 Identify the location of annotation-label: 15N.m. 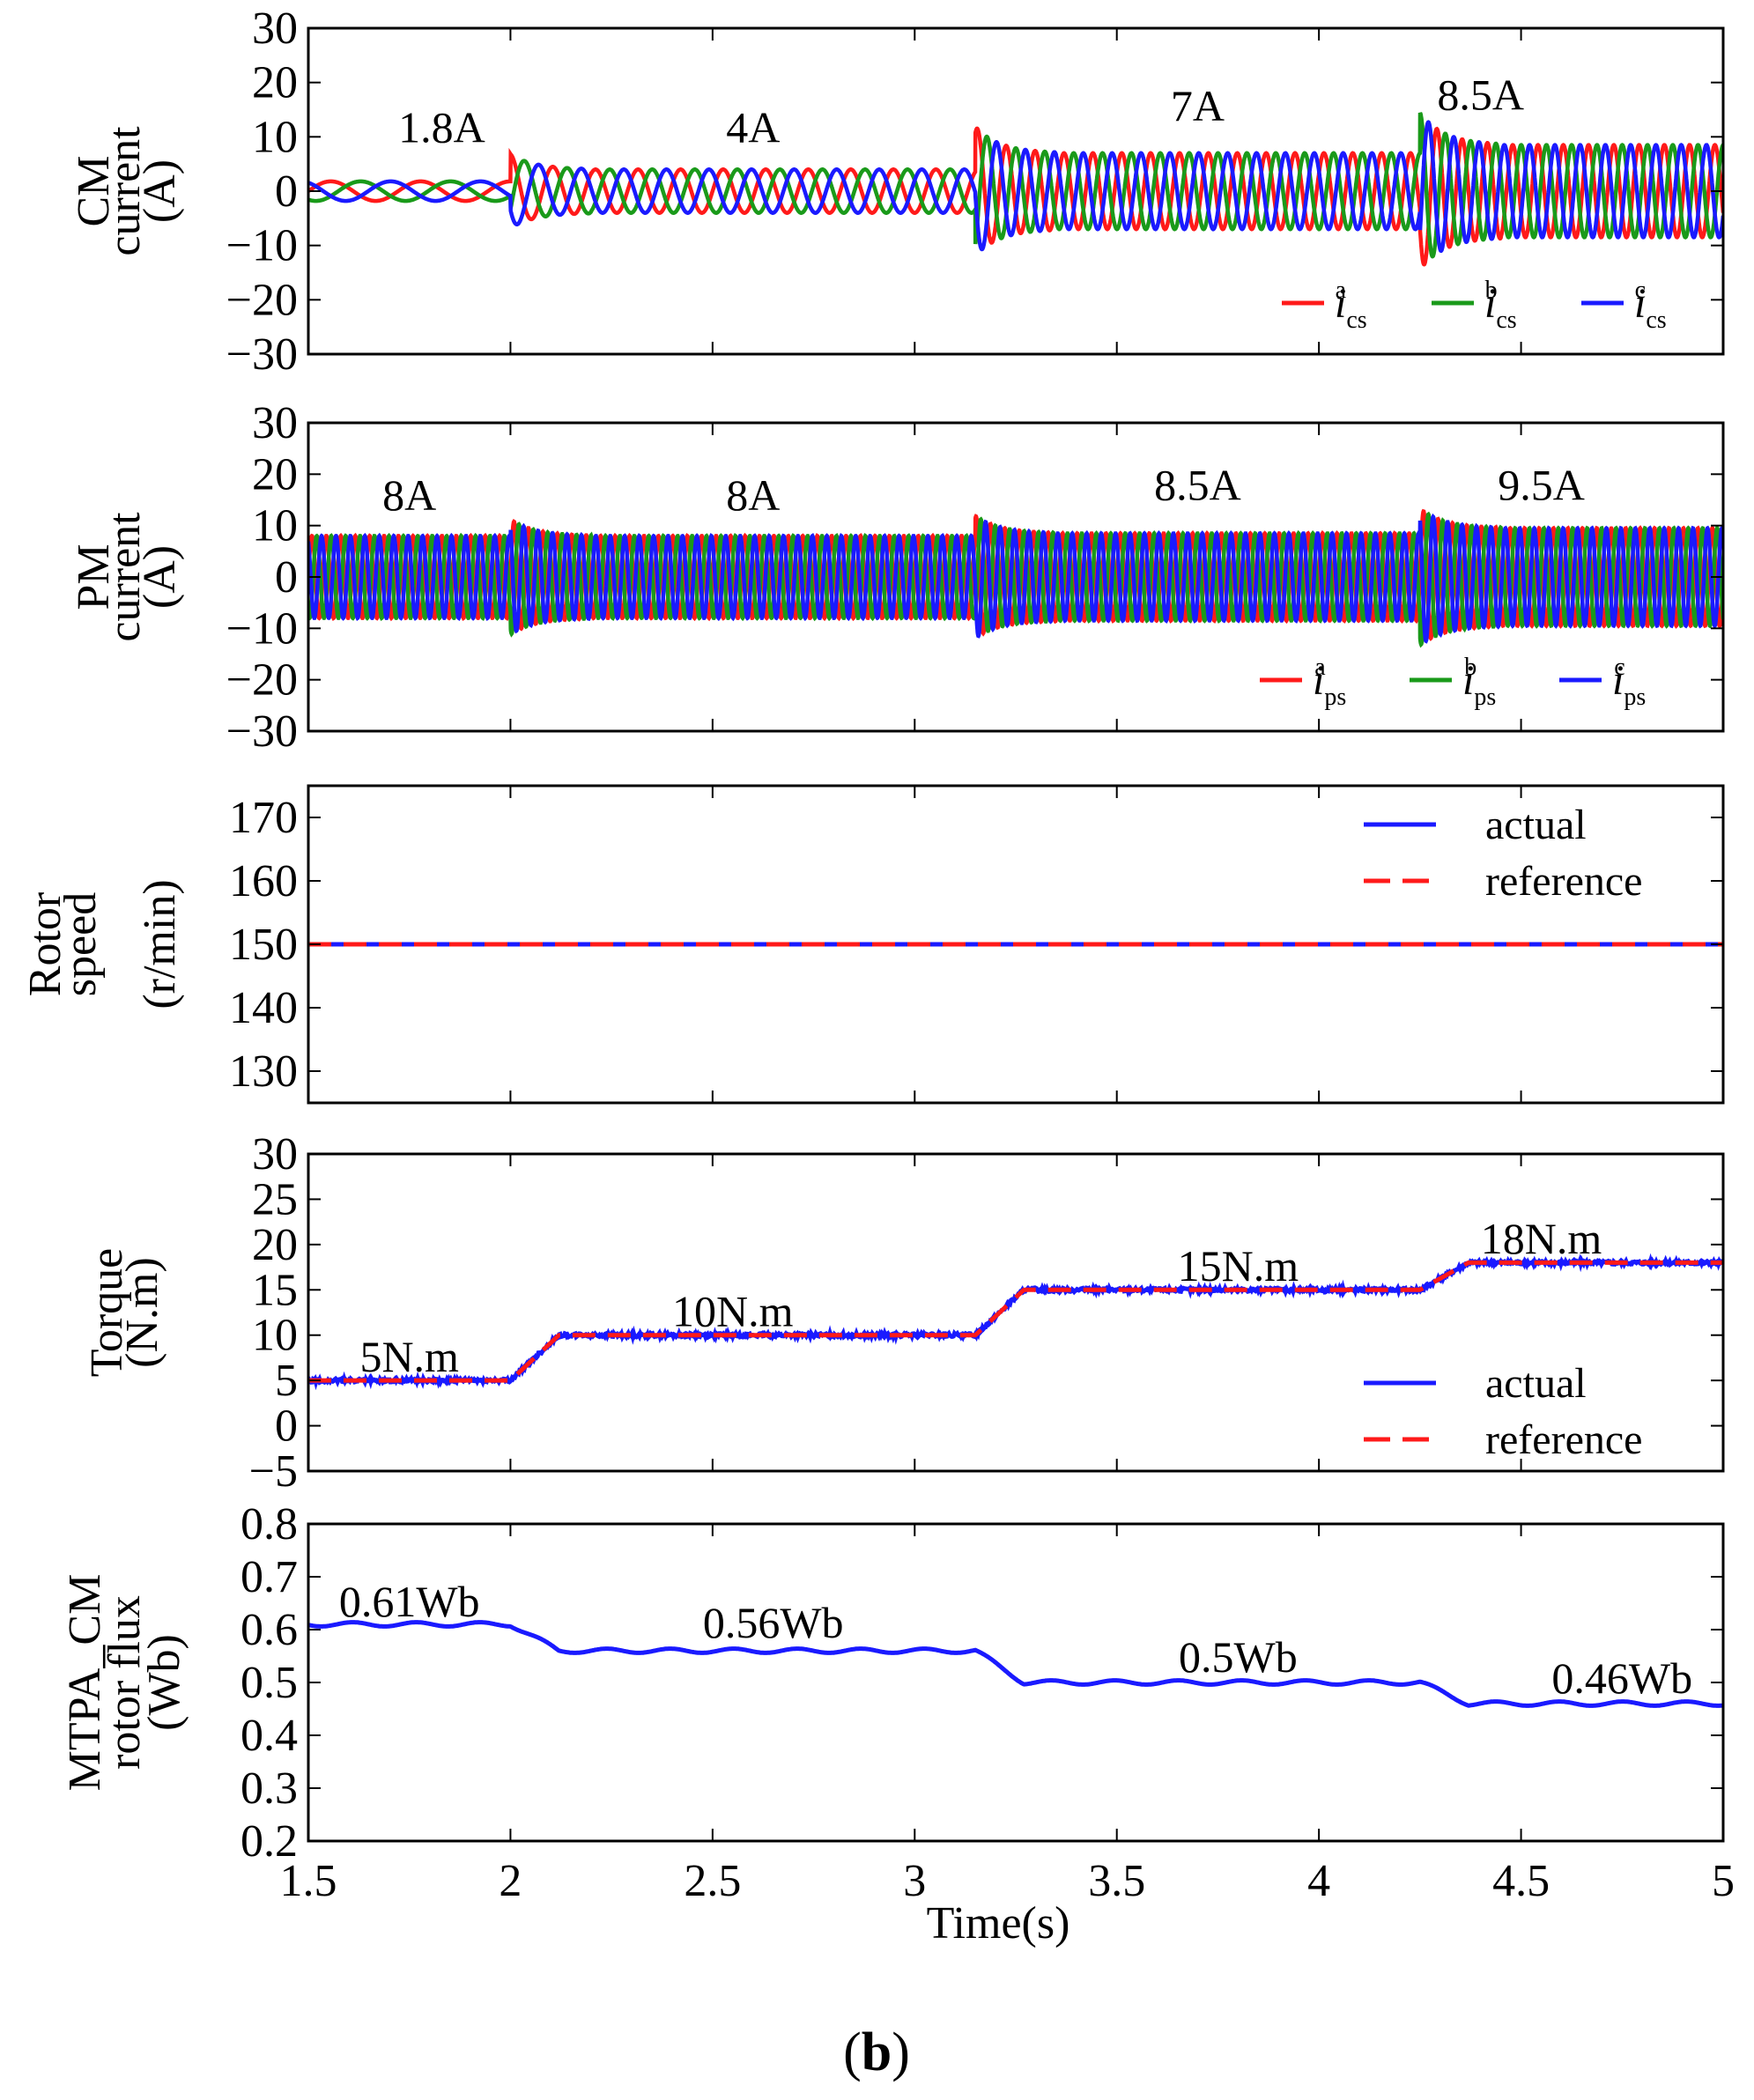
(1238, 1265).